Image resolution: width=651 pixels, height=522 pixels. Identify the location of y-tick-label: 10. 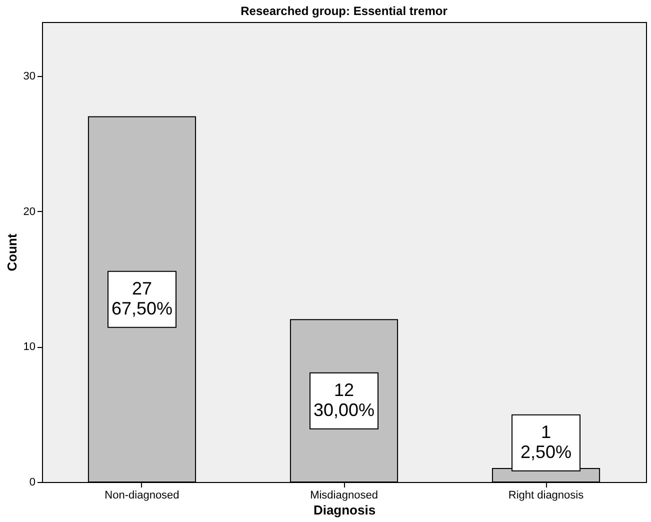
(29, 347).